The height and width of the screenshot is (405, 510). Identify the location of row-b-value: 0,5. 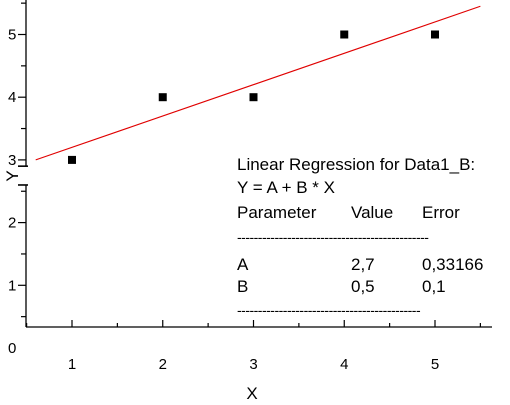
(363, 286).